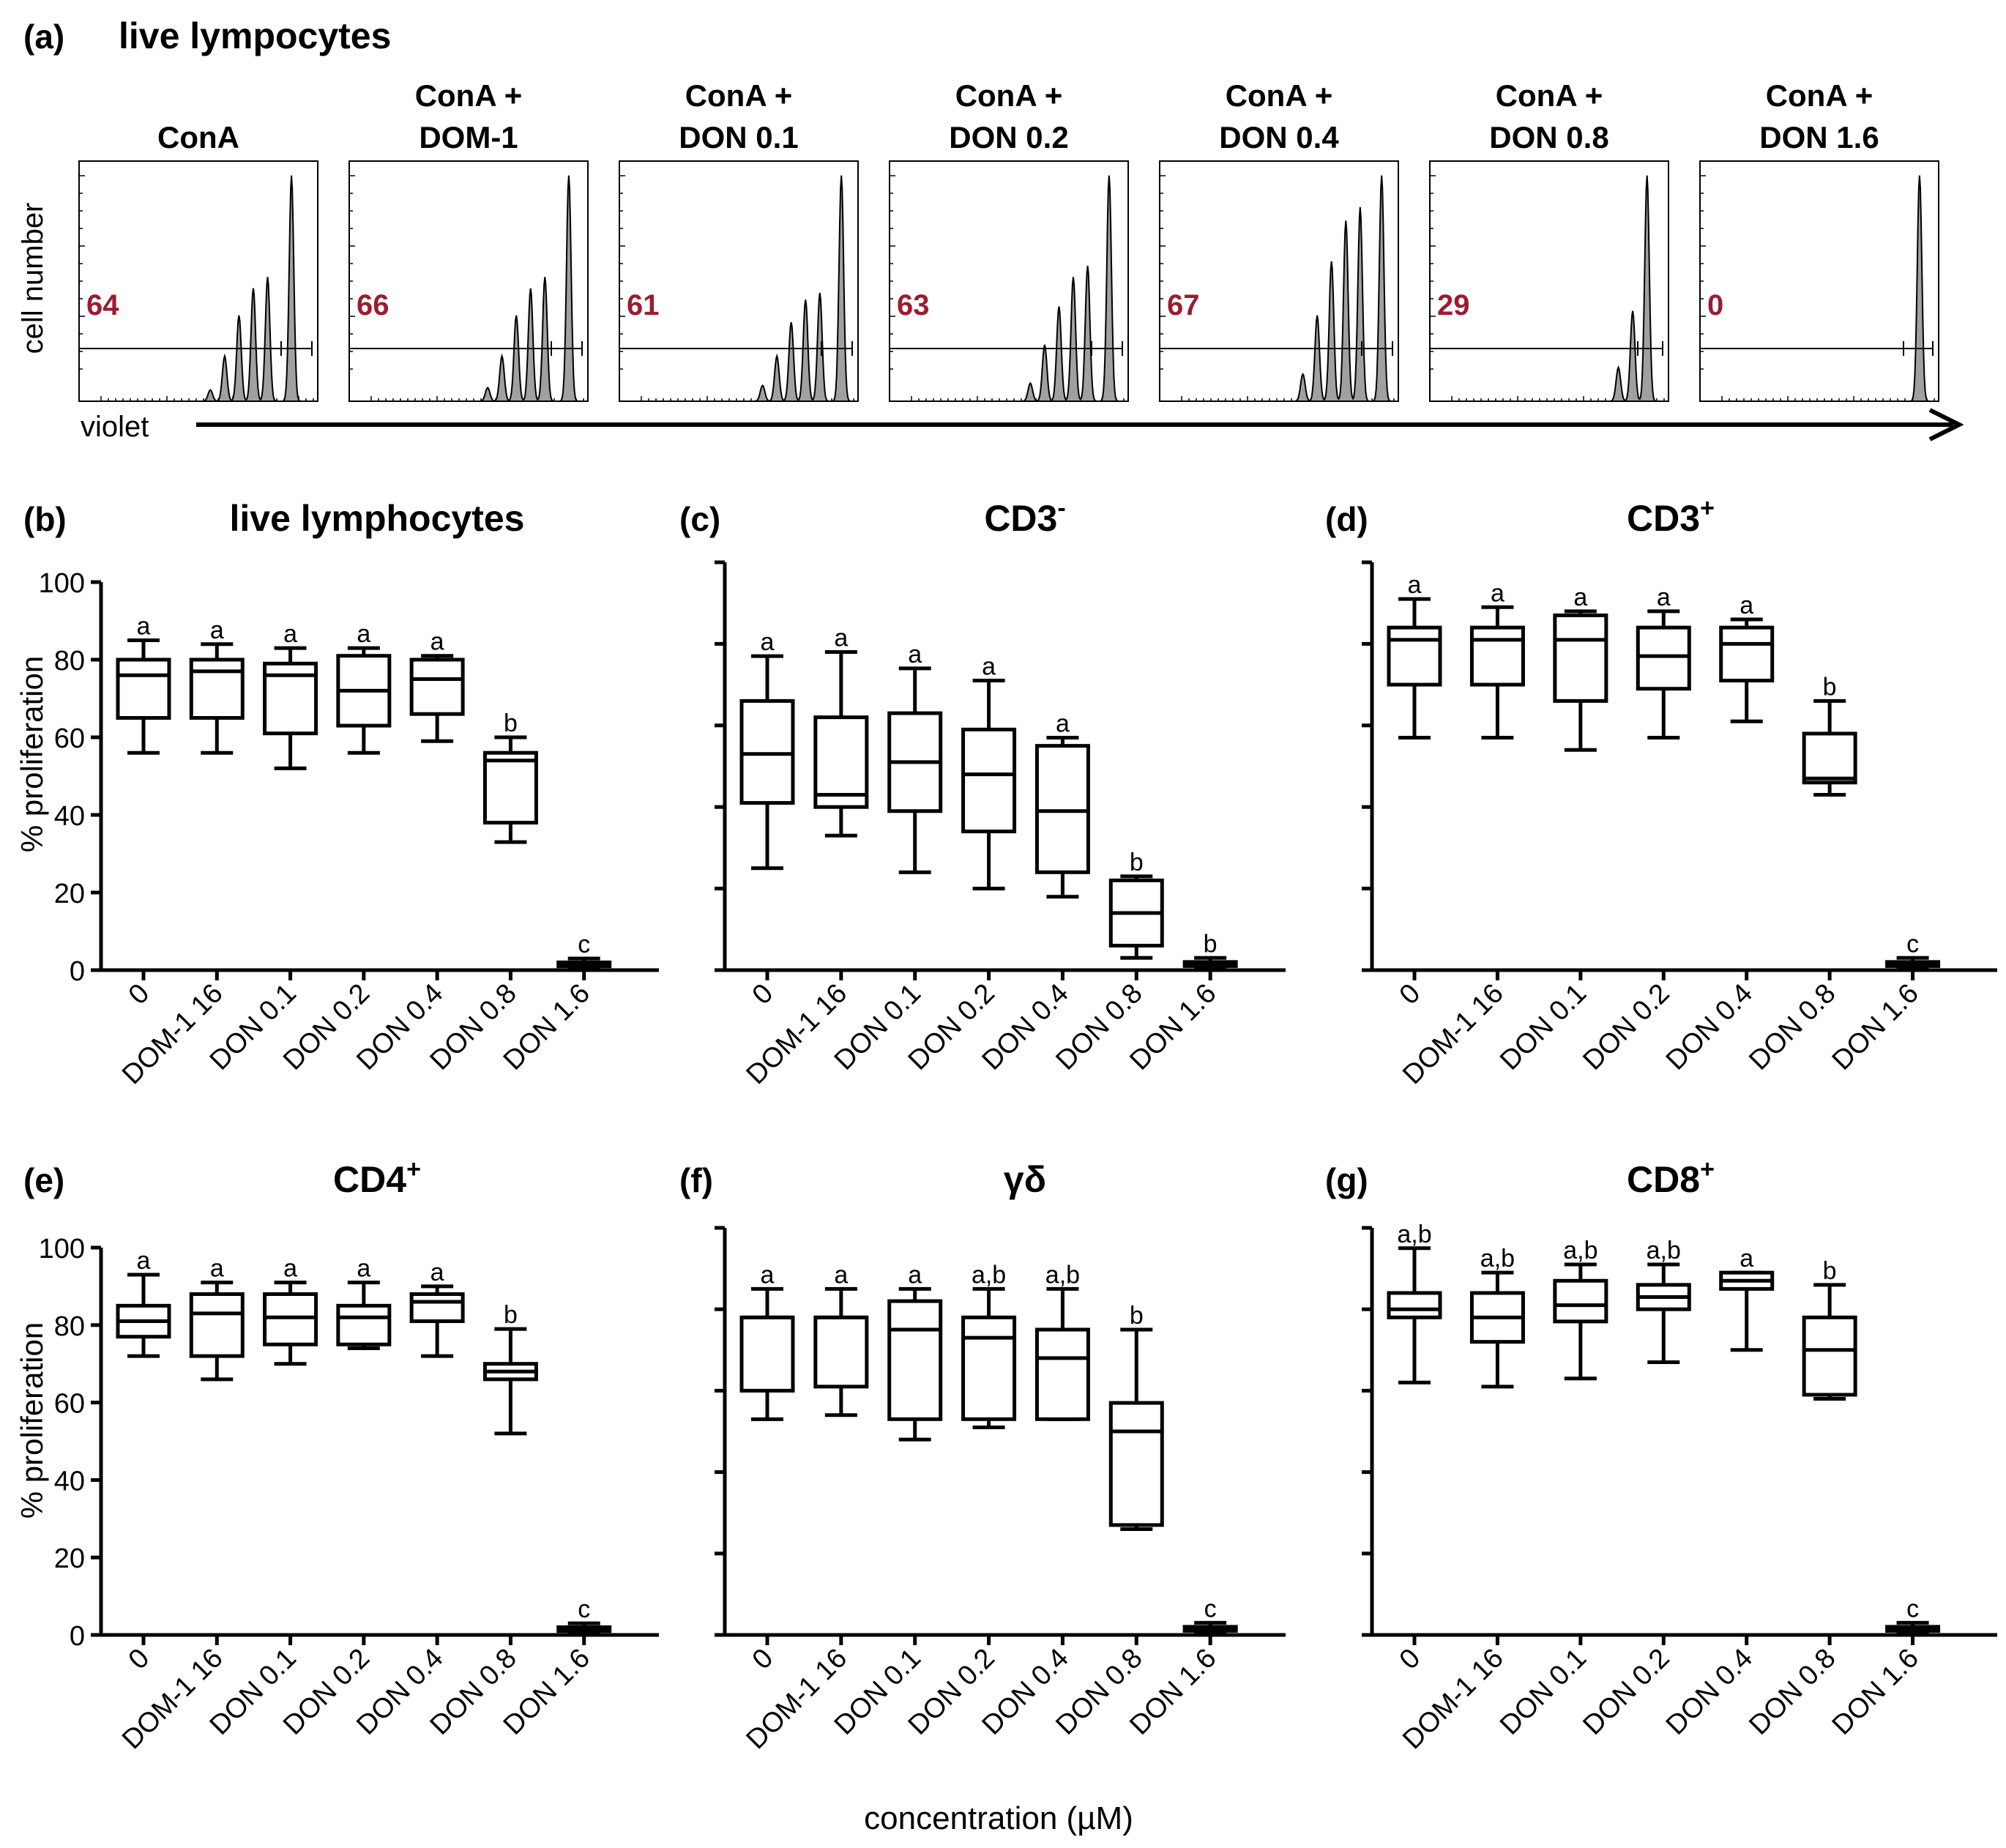 The height and width of the screenshot is (1848, 2006). What do you see at coordinates (739, 137) in the screenshot?
I see `histogram-title-line2: DON 0.1` at bounding box center [739, 137].